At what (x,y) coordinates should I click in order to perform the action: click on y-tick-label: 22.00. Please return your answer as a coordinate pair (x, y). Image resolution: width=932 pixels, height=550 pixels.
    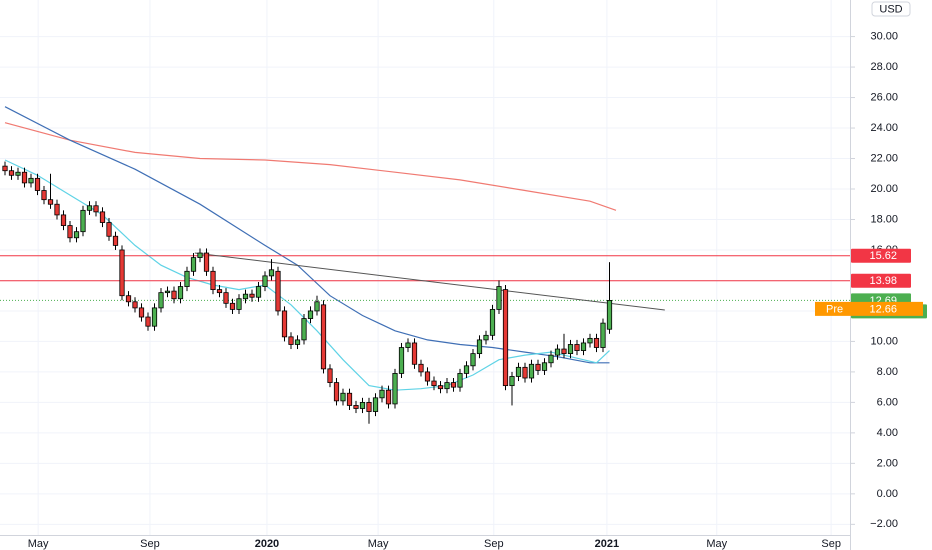
    Looking at the image, I should click on (884, 158).